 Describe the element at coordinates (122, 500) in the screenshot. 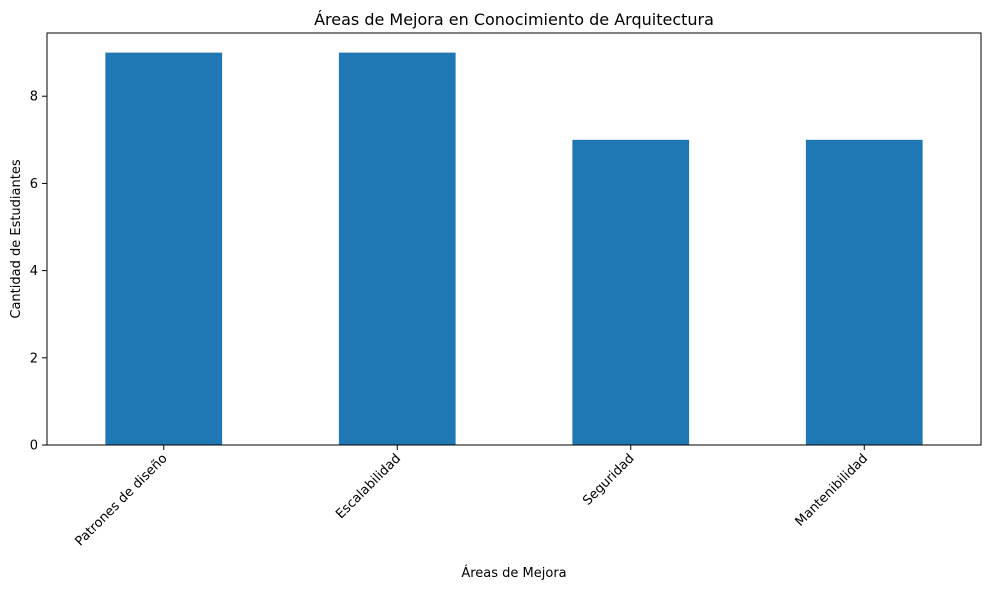

I see `x-tick-label-0: Patrones de diseño` at that location.